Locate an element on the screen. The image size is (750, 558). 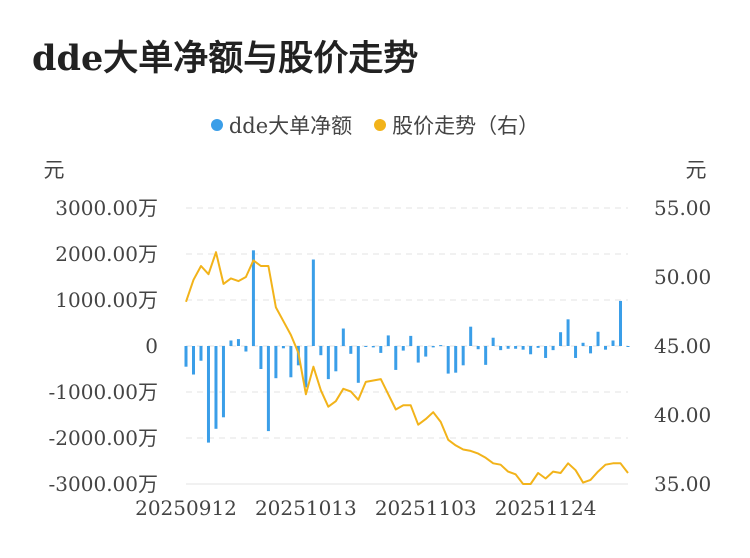
x-tick-label: 20250912 is located at coordinates (186, 508).